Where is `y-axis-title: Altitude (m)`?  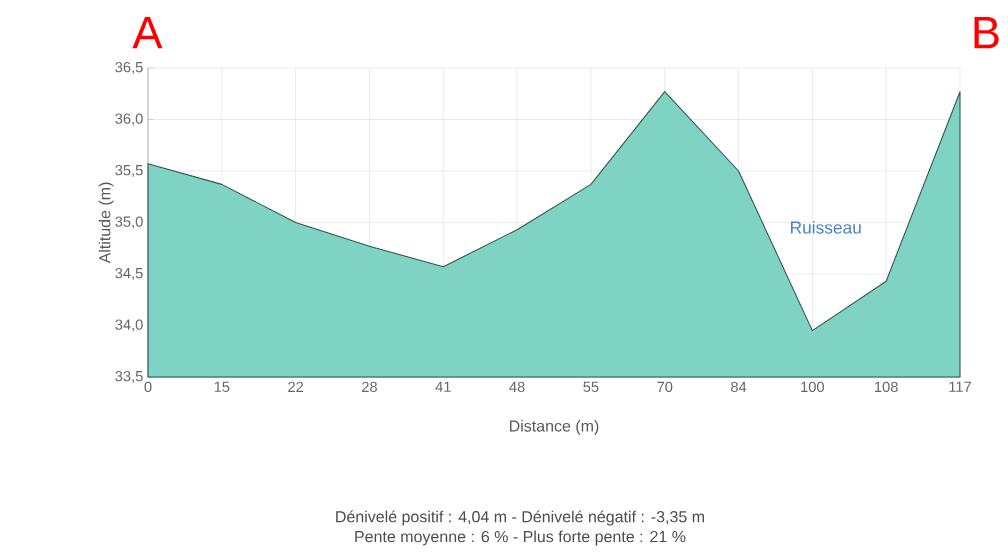
y-axis-title: Altitude (m) is located at coordinates (106, 223).